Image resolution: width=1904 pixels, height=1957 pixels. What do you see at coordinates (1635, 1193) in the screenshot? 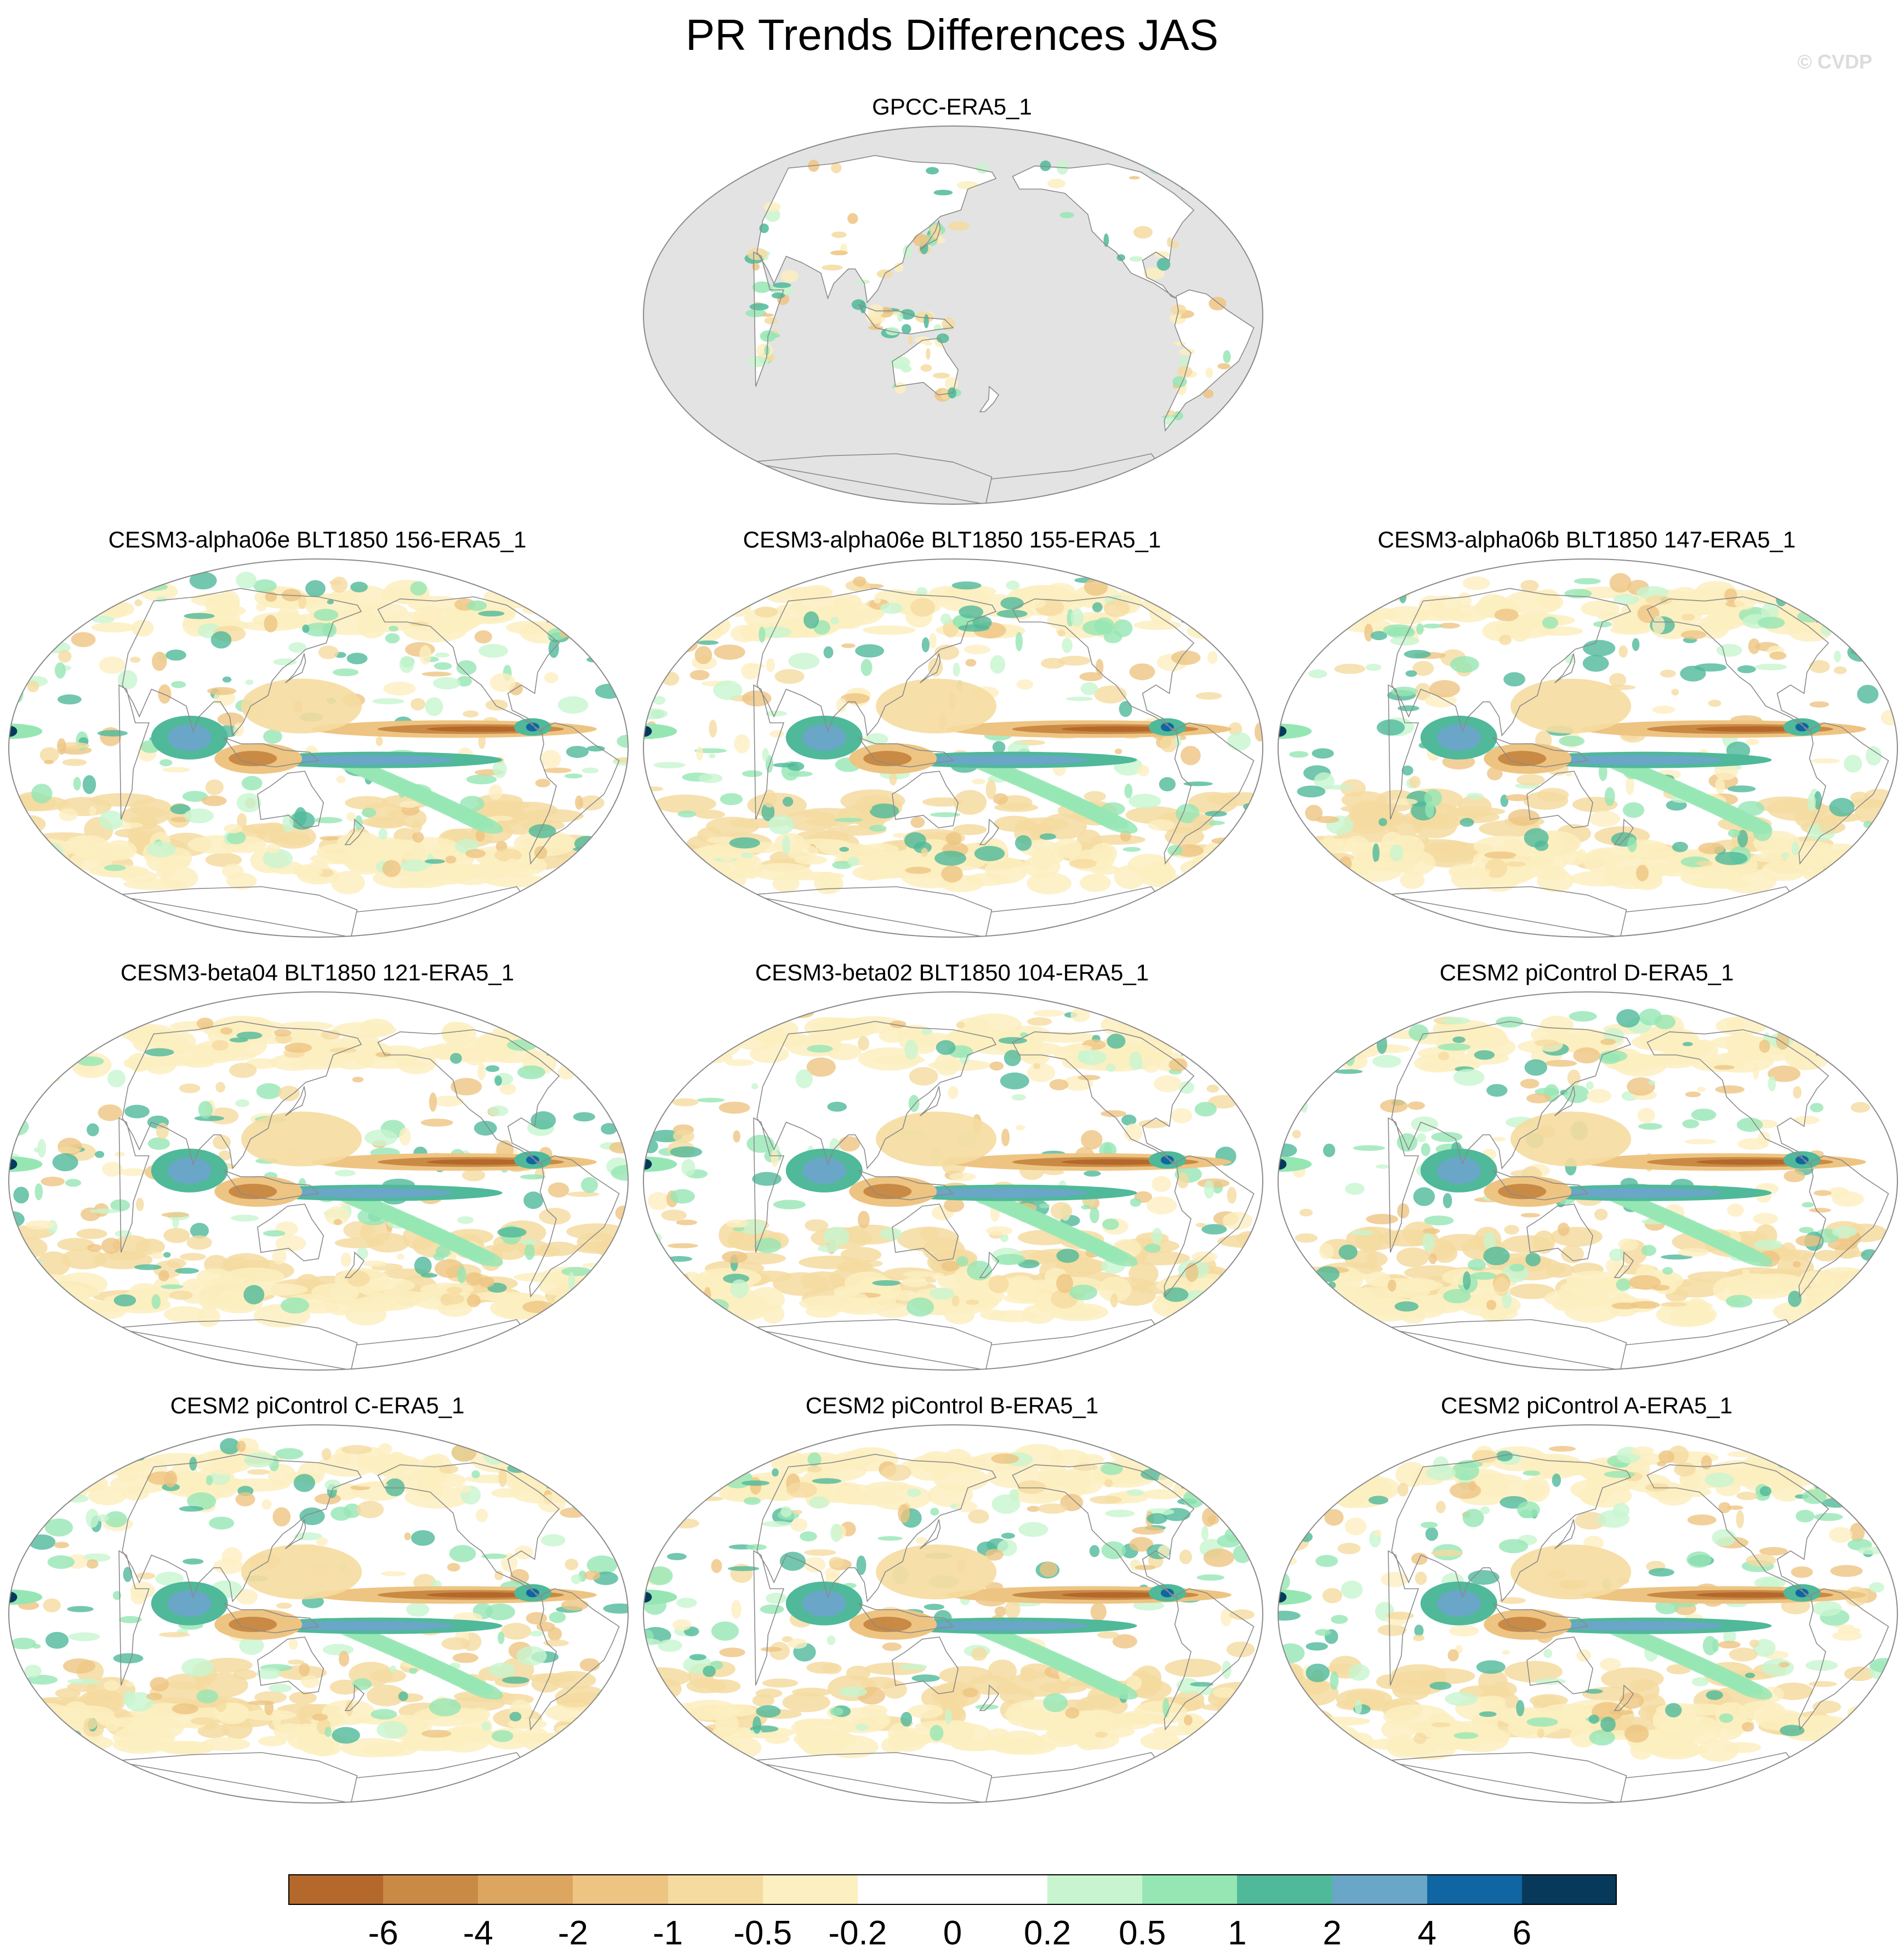
I see `equatorial-wet-band` at bounding box center [1635, 1193].